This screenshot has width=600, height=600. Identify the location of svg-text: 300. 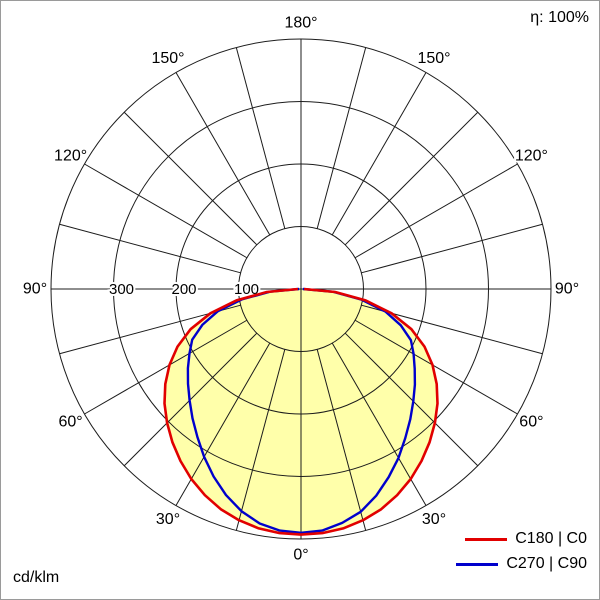
(121, 289).